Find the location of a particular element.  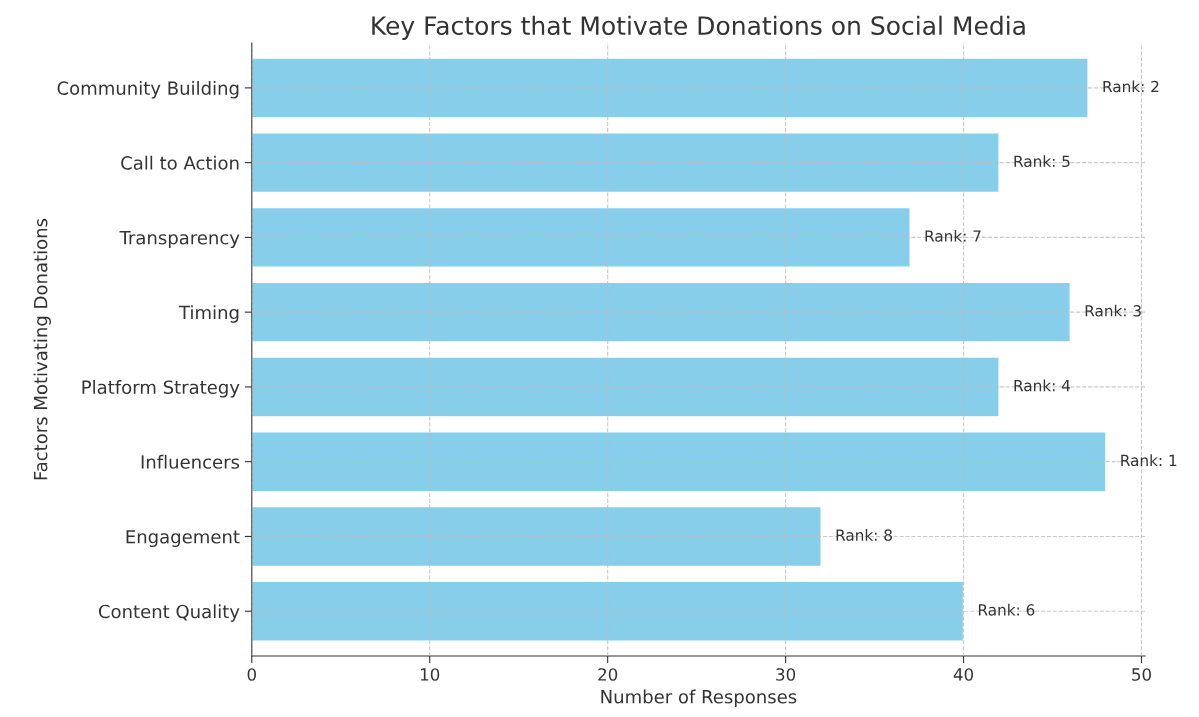

x-tick-label: 10 is located at coordinates (430, 674).